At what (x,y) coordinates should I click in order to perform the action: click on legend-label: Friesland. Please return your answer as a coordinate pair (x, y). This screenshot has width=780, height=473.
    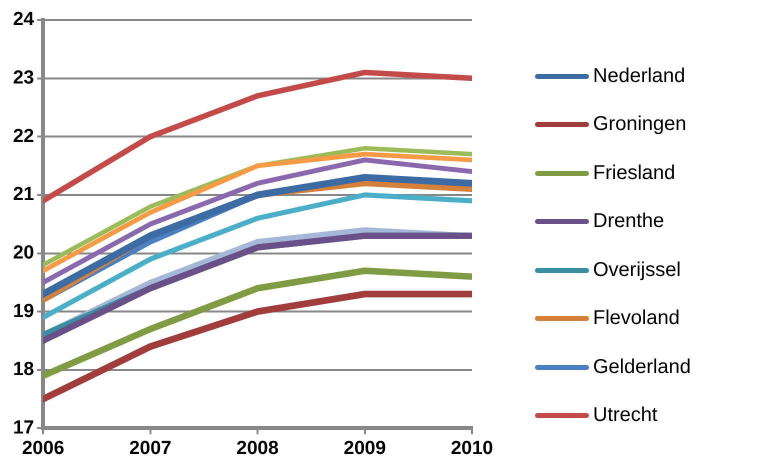
    Looking at the image, I should click on (634, 173).